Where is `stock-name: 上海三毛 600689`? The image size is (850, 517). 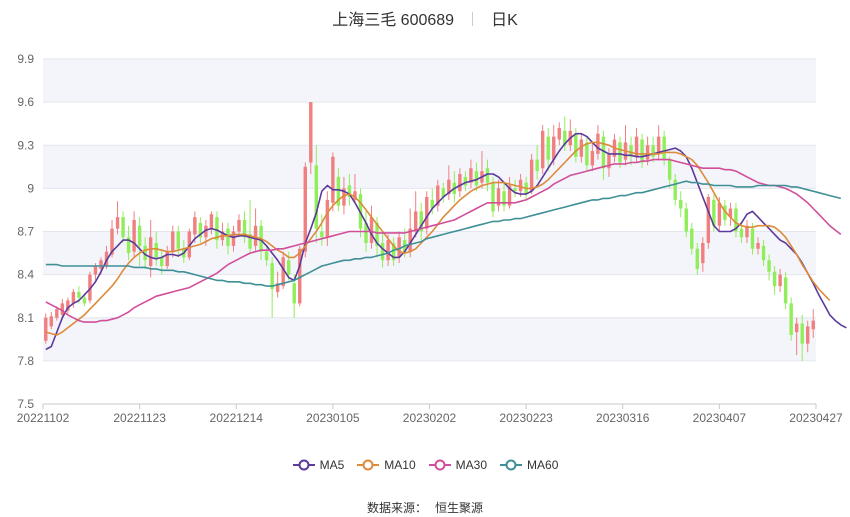 stock-name: 上海三毛 600689 is located at coordinates (393, 20).